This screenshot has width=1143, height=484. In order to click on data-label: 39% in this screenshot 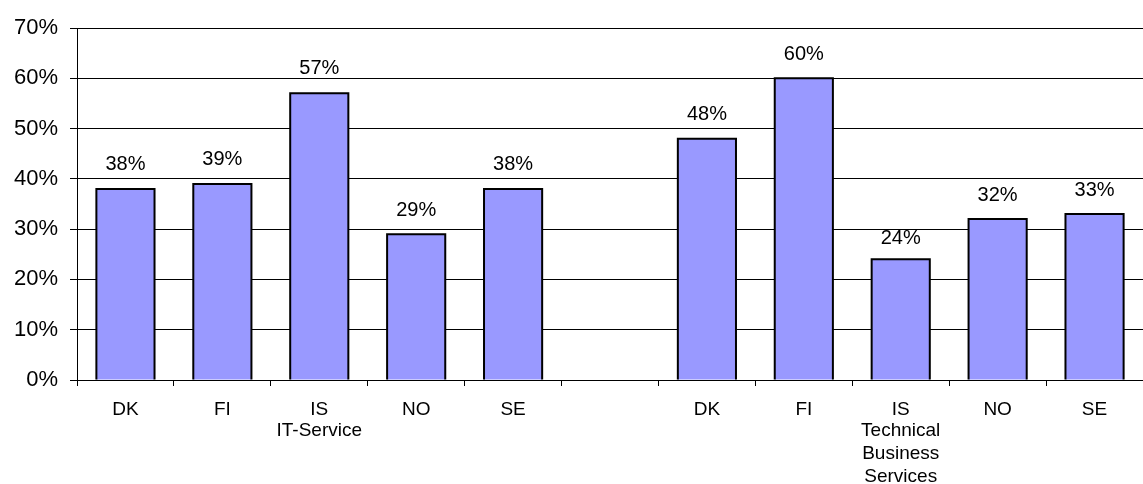, I will do `click(222, 158)`.